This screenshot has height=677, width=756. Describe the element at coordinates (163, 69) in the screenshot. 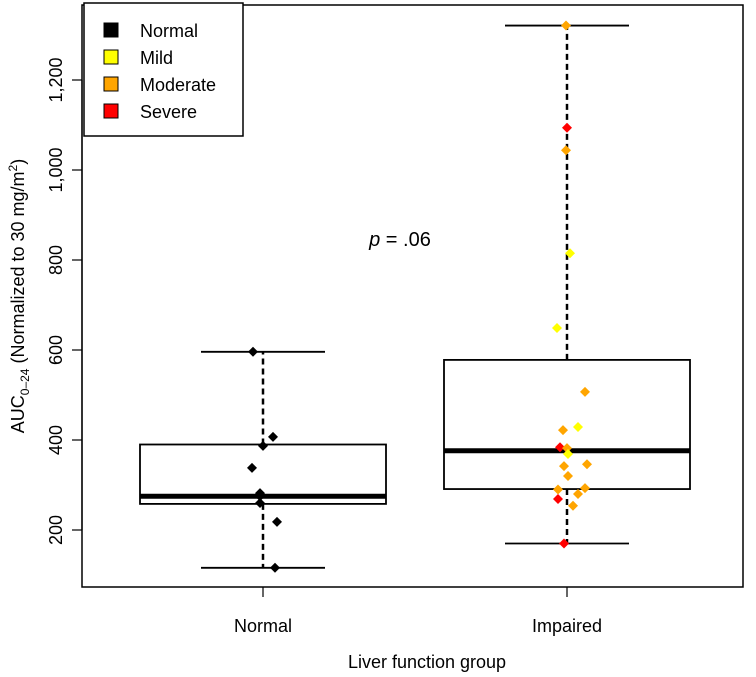

I see `legend: Normal Mild Moderate Severe` at that location.